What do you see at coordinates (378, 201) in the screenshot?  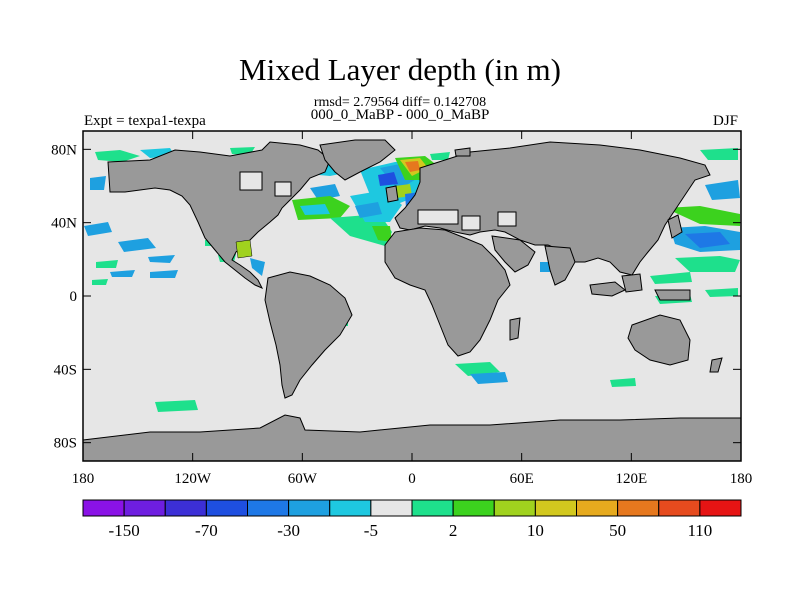 I see `inland-water` at bounding box center [378, 201].